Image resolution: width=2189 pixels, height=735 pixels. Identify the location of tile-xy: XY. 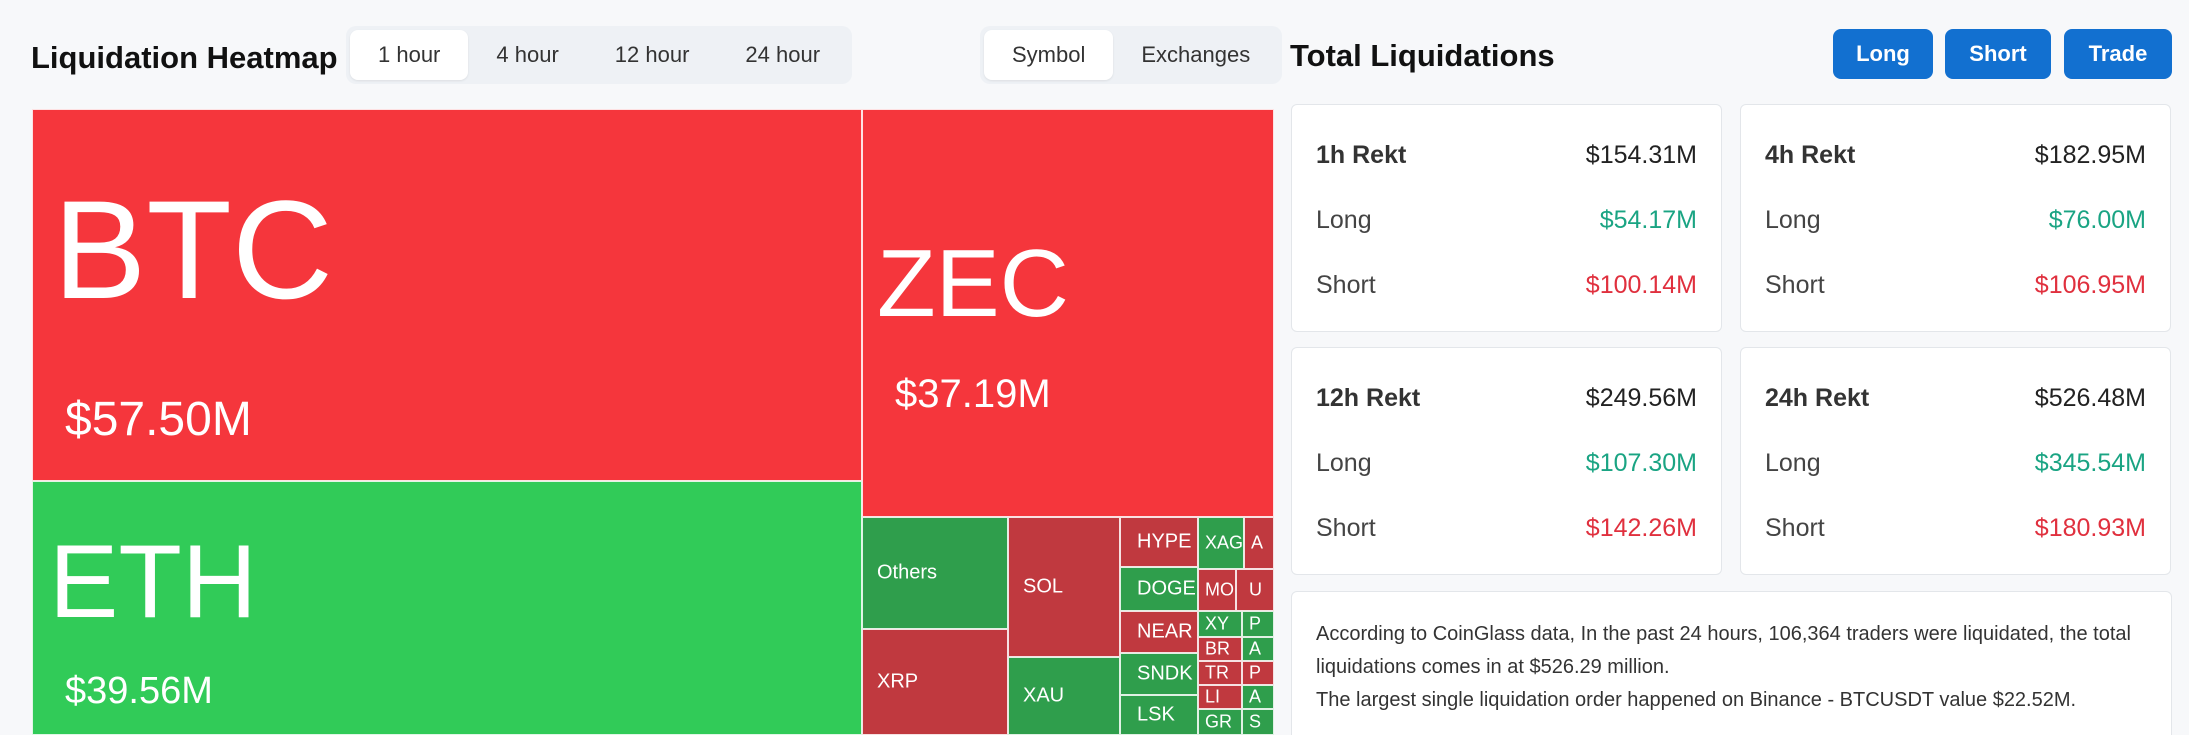
(1220, 624).